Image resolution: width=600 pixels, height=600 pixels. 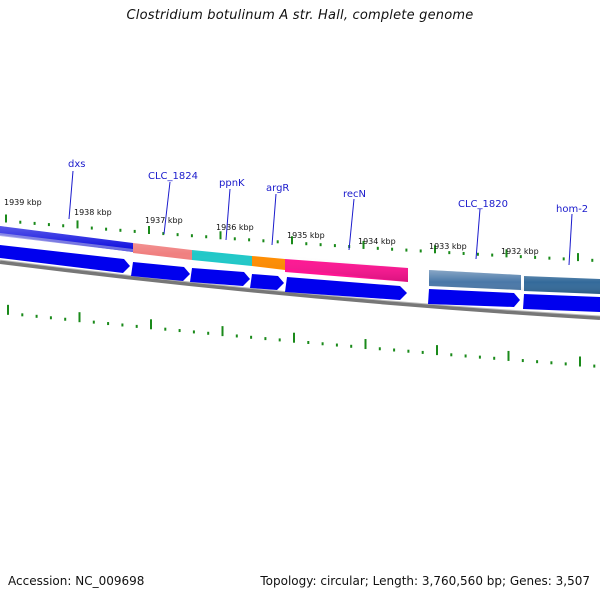 What do you see at coordinates (354, 194) in the screenshot?
I see `gene-label-recn: recN` at bounding box center [354, 194].